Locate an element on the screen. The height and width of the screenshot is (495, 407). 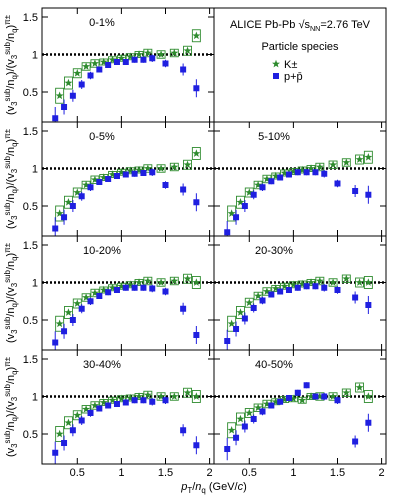
panel-label: 20-30% is located at coordinates (274, 251).